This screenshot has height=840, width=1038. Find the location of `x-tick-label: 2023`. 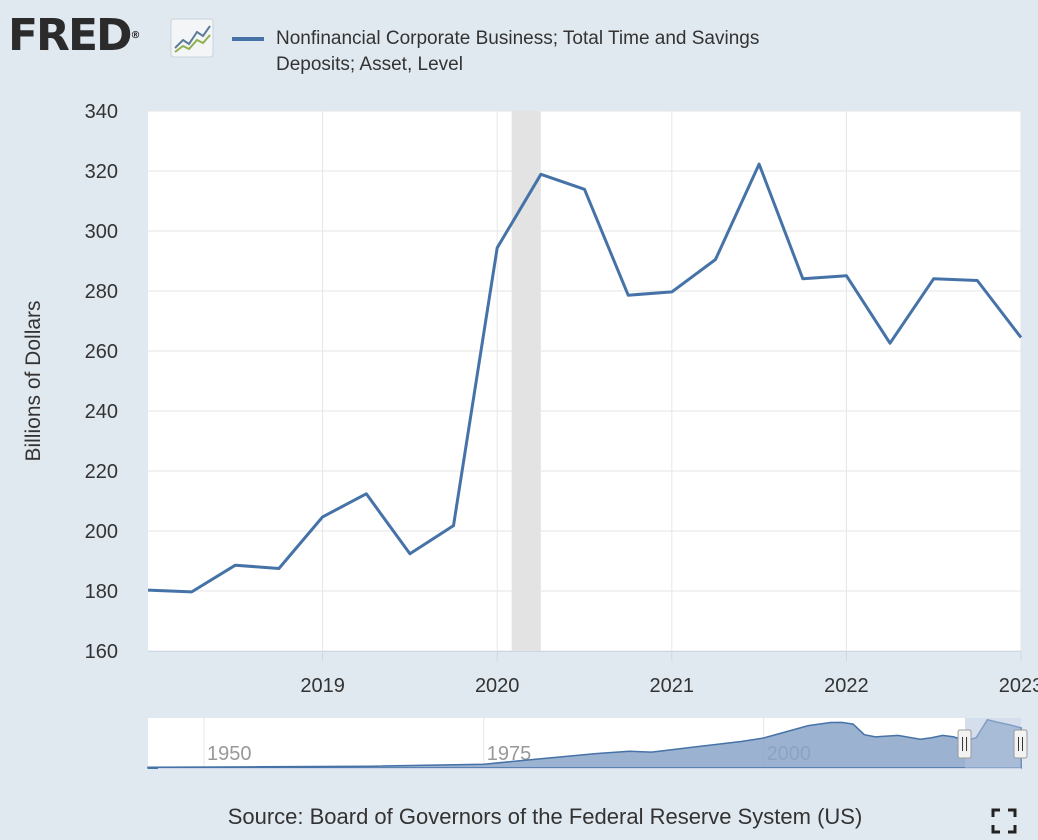

x-tick-label: 2023 is located at coordinates (1018, 686).